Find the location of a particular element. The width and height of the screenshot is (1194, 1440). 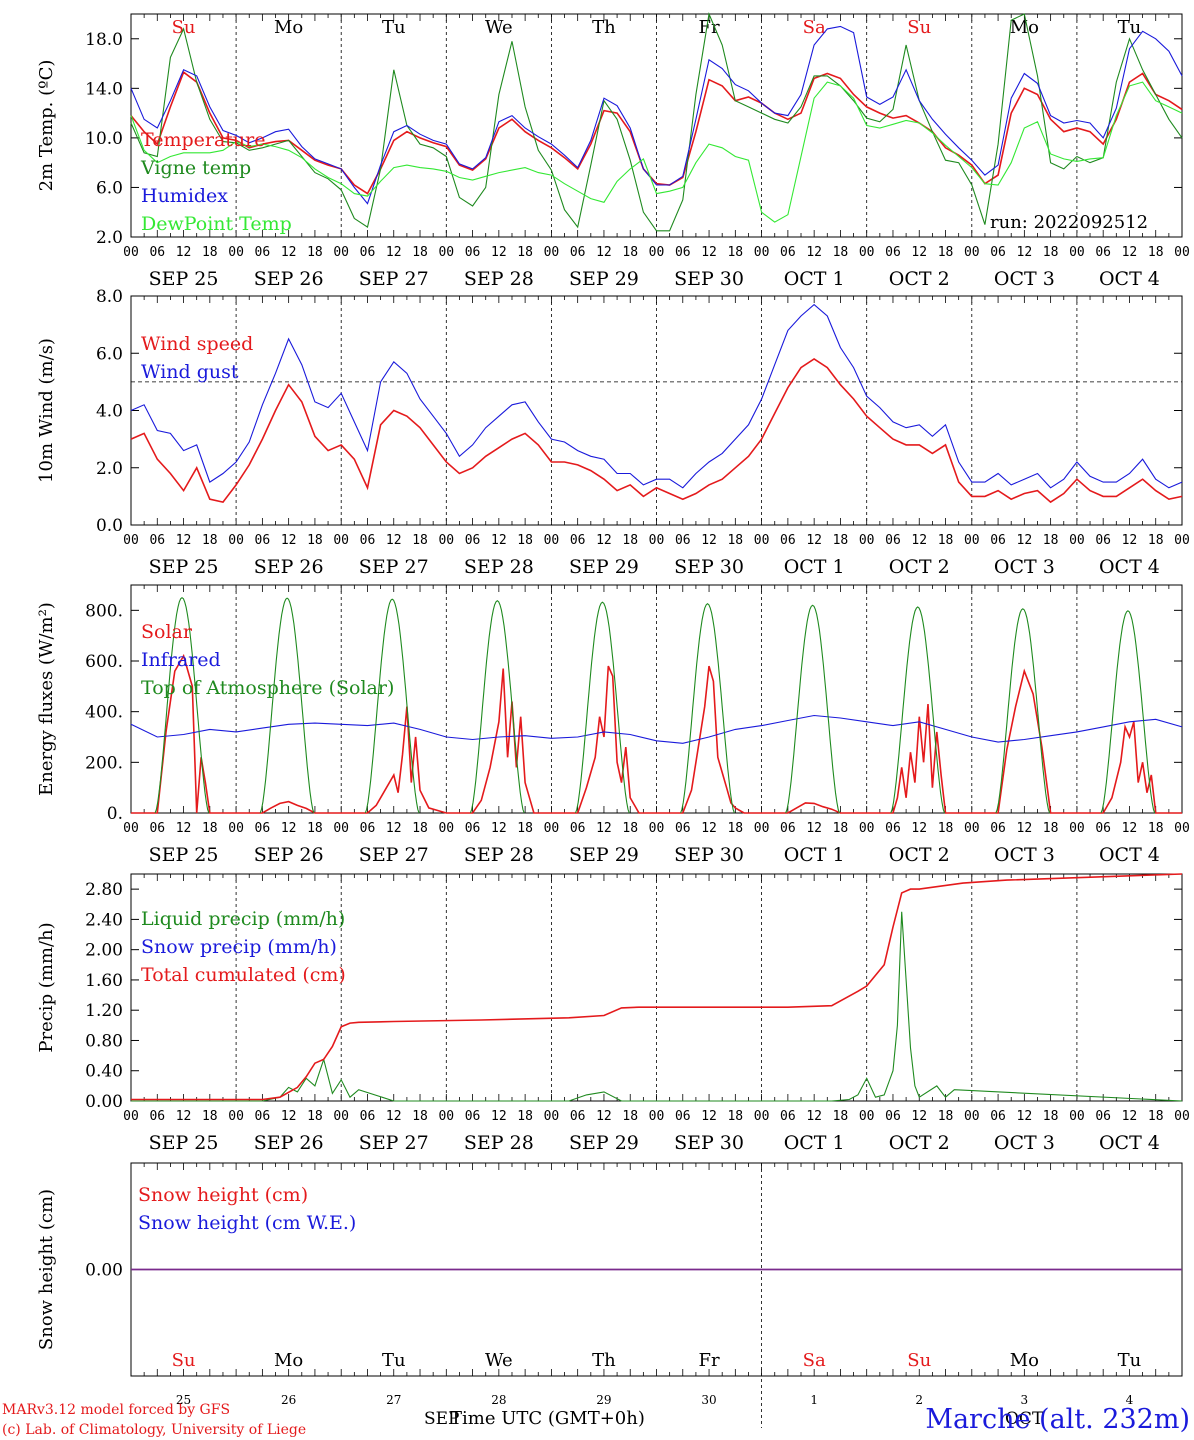

y-tick-label: 18.0 is located at coordinates (104, 40).